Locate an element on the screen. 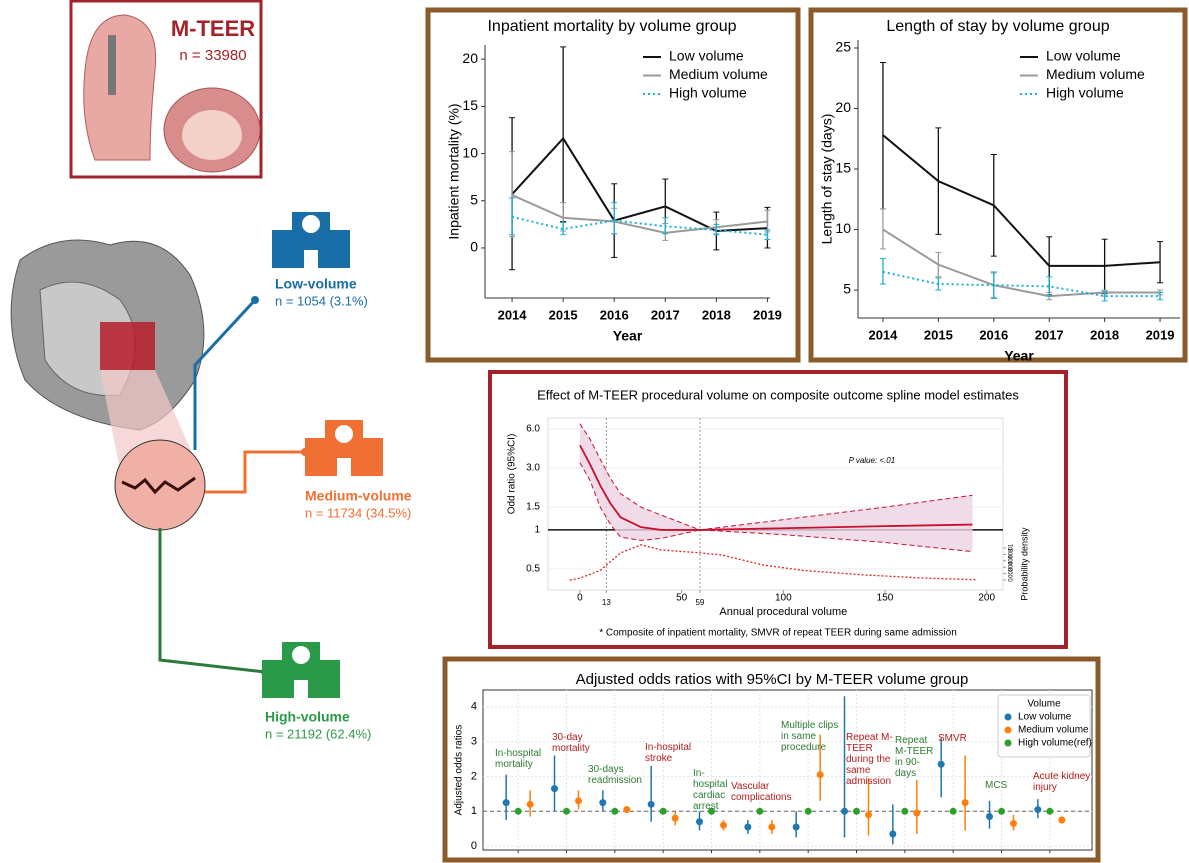  y-tick-label: 3 is located at coordinates (474, 741).